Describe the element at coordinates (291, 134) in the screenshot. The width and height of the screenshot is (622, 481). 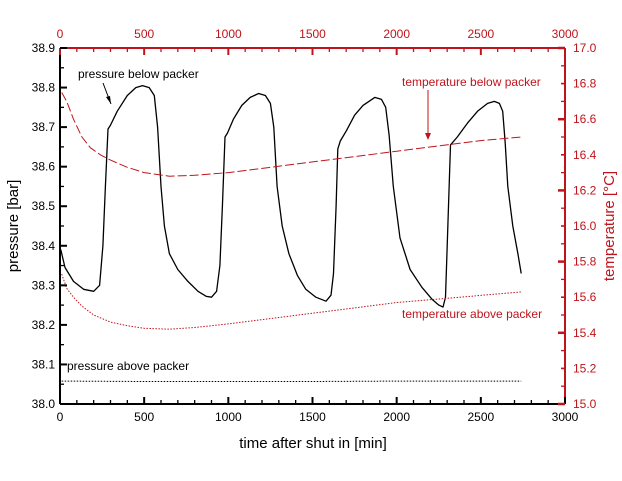
I see `series-temperature-below-packer` at that location.